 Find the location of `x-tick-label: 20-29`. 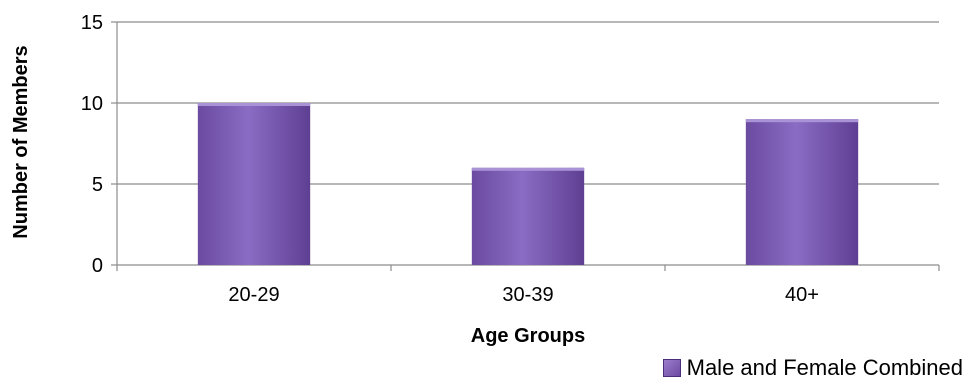

x-tick-label: 20-29 is located at coordinates (253, 295).